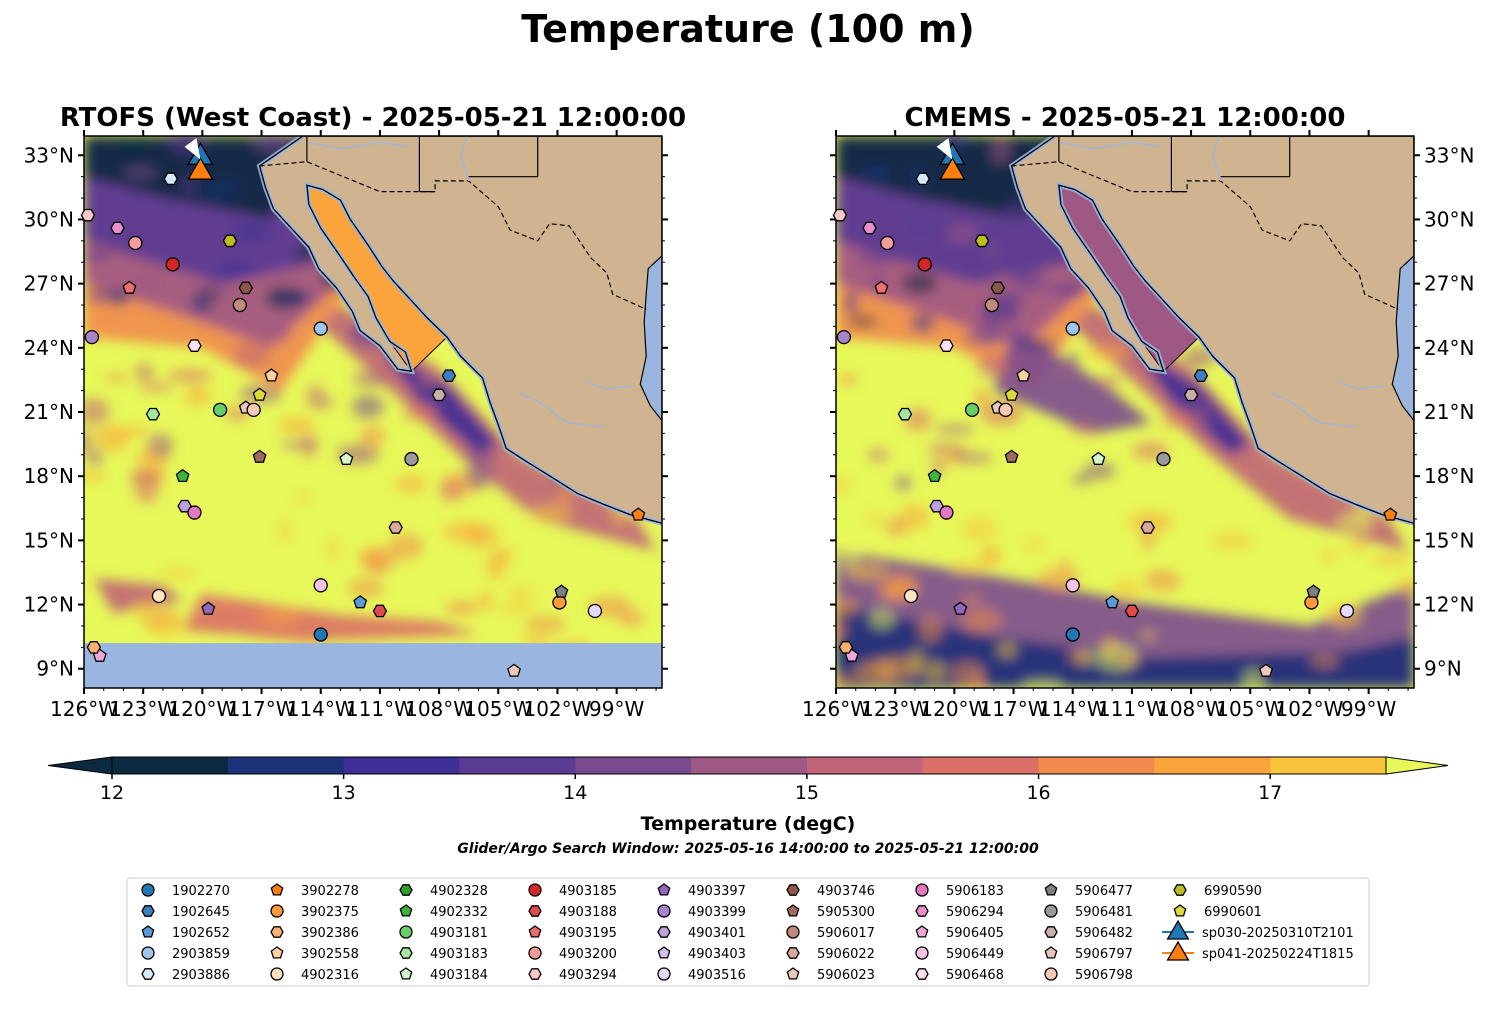 Image resolution: width=1497 pixels, height=1018 pixels. I want to click on x-tick-label: 99°W, so click(1368, 709).